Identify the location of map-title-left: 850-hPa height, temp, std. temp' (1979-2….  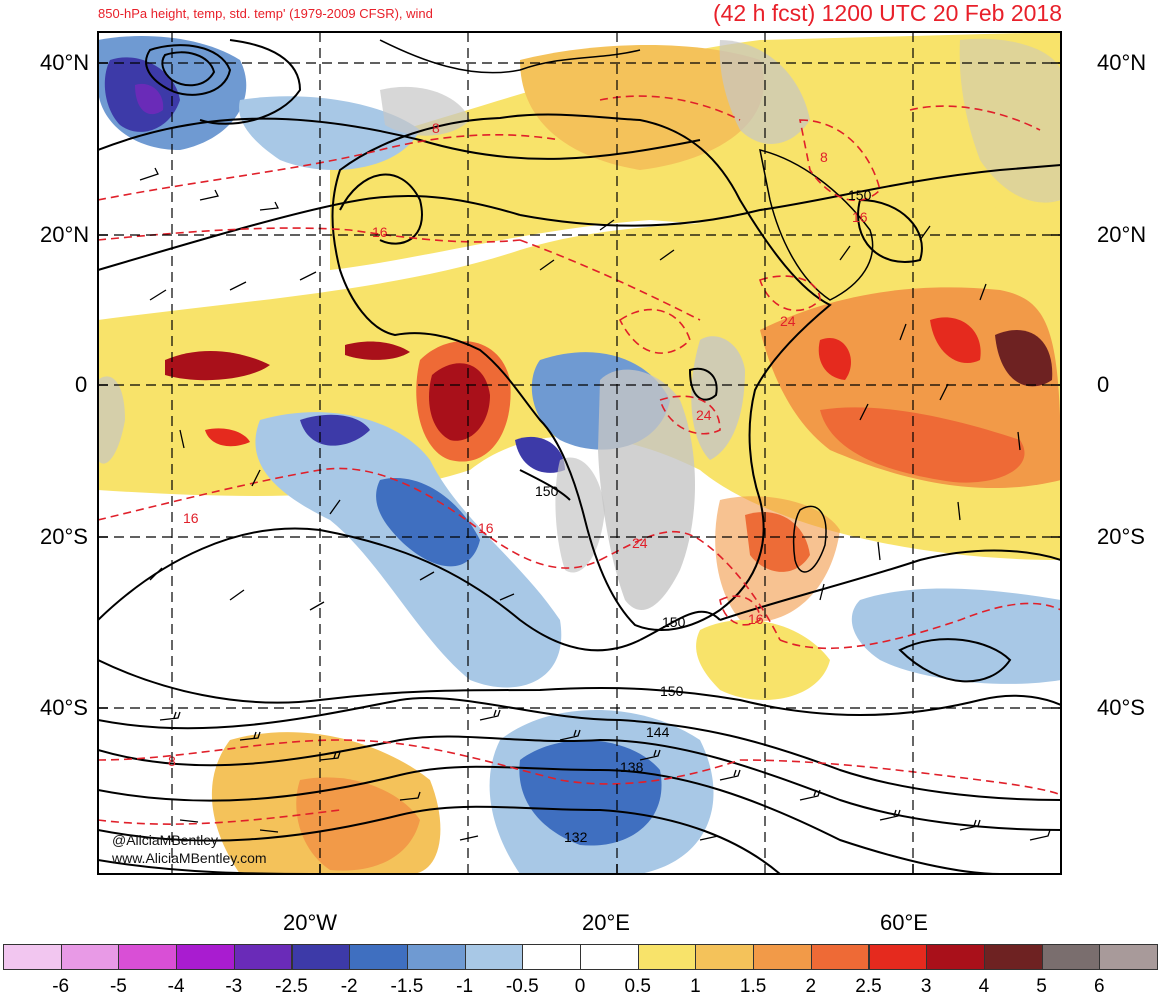
(265, 13).